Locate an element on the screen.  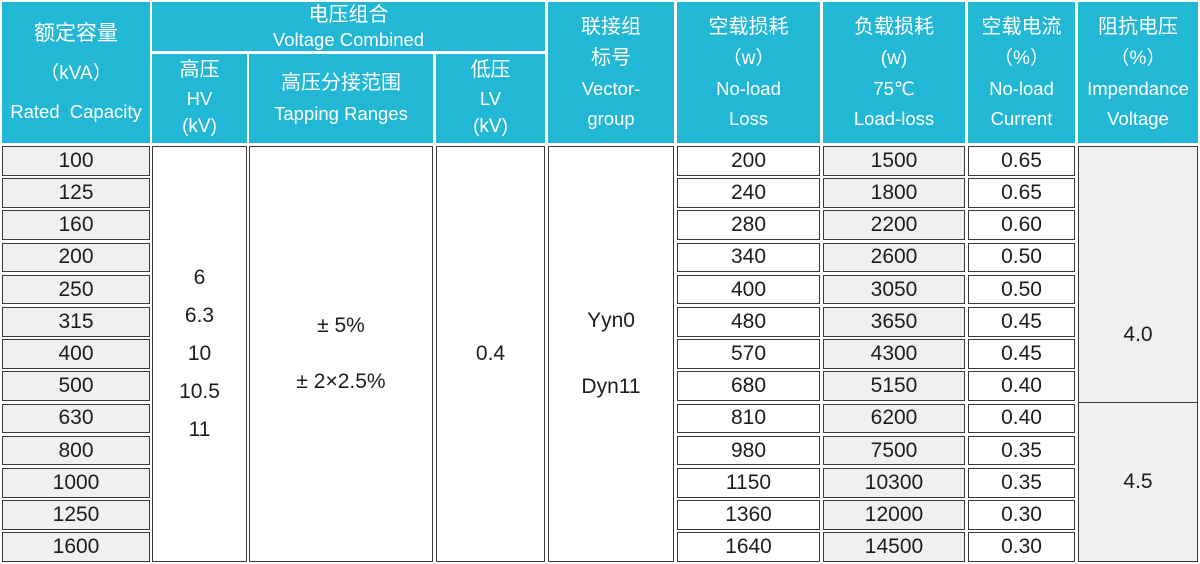
capacity-cell: 1600 is located at coordinates (76, 547).